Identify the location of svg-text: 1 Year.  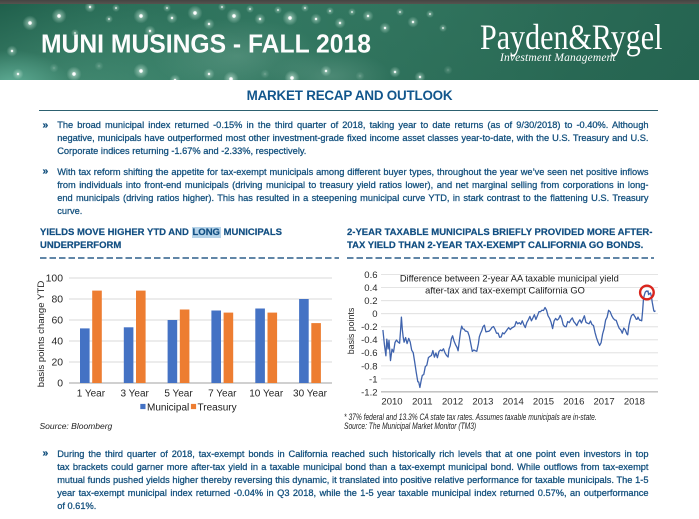
(91, 393).